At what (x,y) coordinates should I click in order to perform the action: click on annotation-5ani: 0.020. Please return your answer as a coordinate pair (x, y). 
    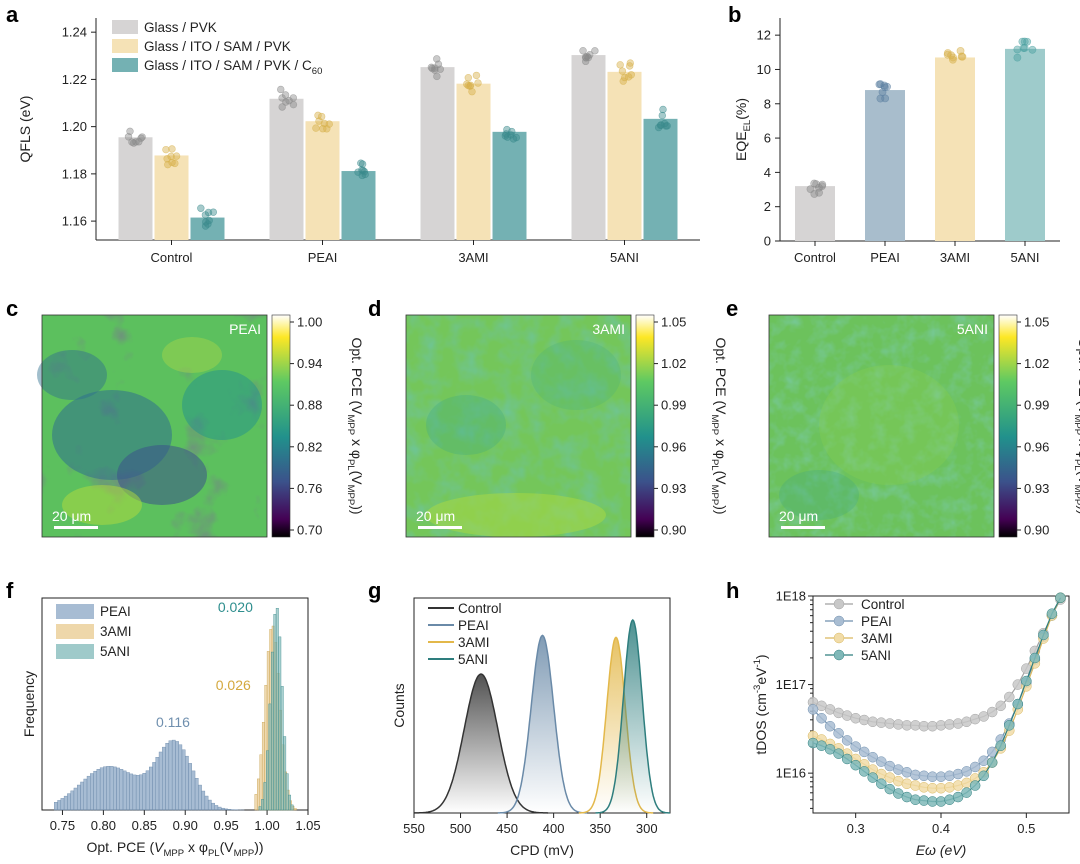
    Looking at the image, I should click on (235, 607).